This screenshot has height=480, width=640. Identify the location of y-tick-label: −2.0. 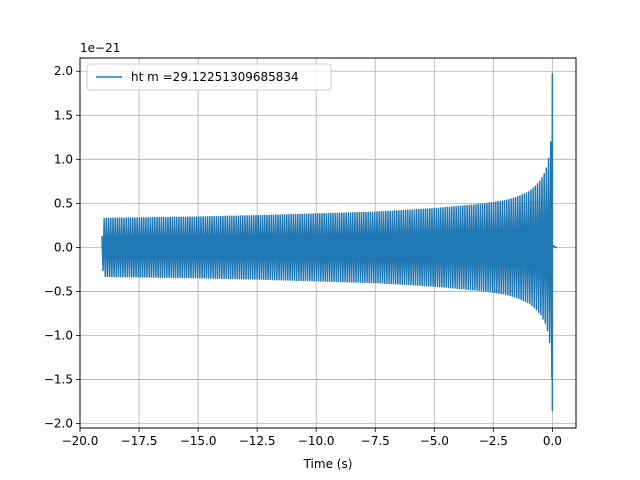
(58, 424).